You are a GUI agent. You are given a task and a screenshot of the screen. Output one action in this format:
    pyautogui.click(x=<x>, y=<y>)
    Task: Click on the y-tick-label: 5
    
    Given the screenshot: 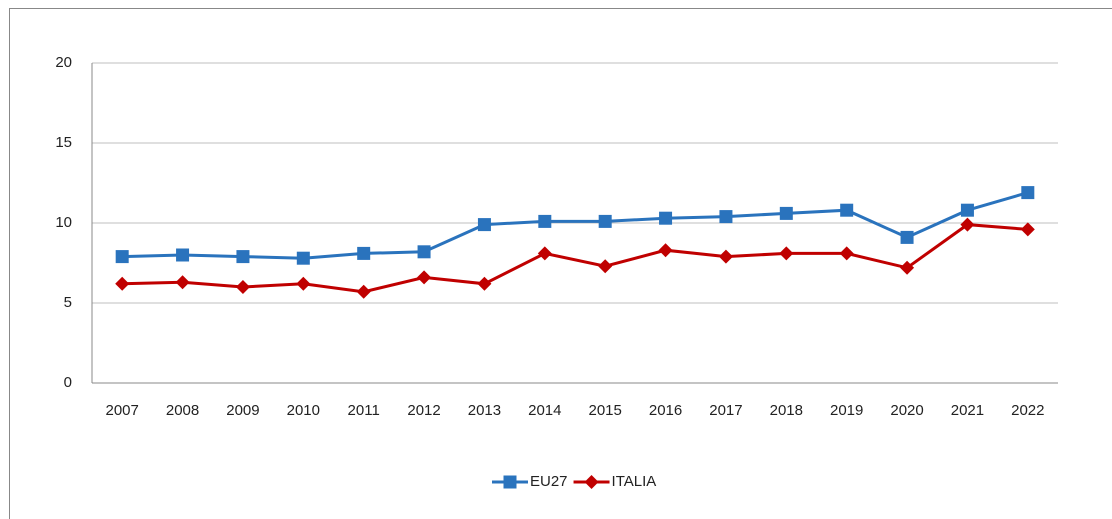 What is the action you would take?
    pyautogui.click(x=68, y=302)
    